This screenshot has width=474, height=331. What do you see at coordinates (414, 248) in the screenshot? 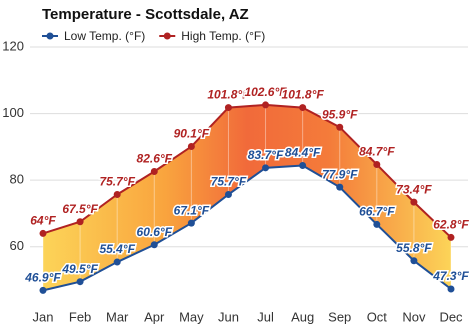
I see `value-label: 55.8°F` at bounding box center [414, 248].